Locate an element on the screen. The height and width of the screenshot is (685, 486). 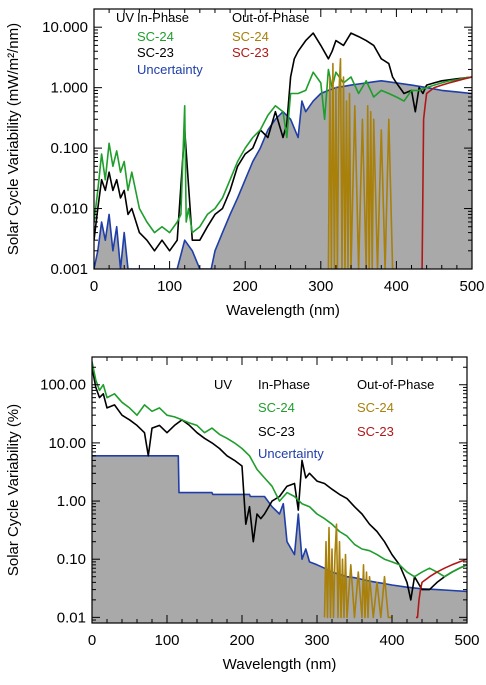
y-tick-label: 0.010 is located at coordinates (69, 209).